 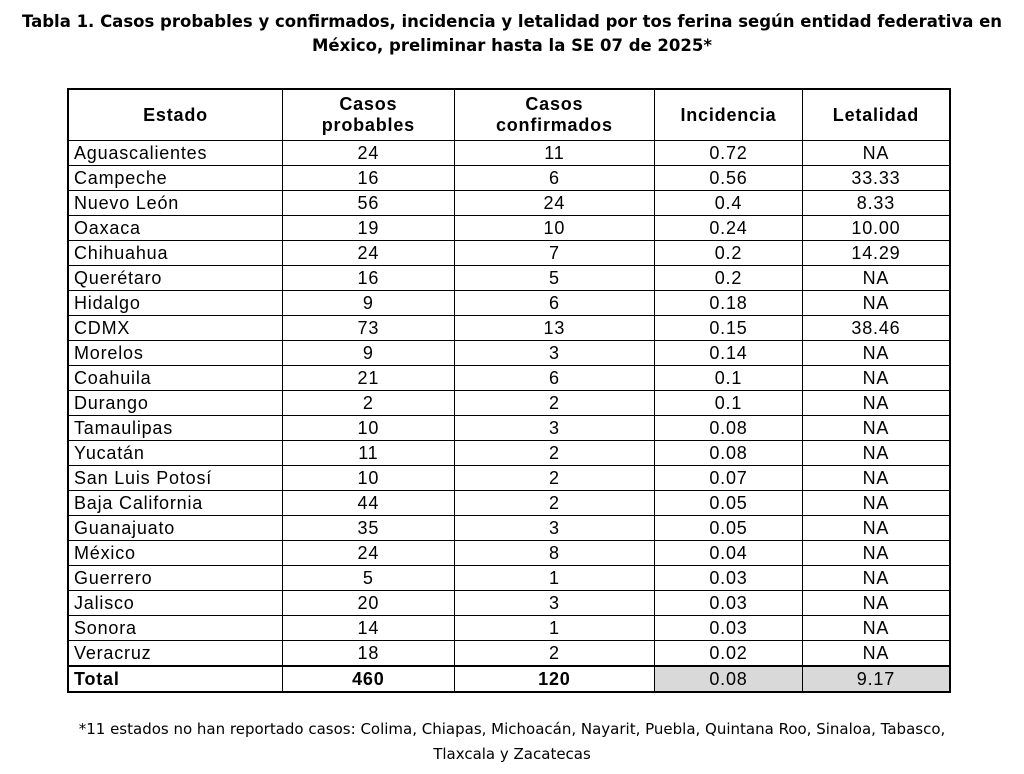 I want to click on table-row: Querétaro 16 5 0.2 NA, so click(x=509, y=278).